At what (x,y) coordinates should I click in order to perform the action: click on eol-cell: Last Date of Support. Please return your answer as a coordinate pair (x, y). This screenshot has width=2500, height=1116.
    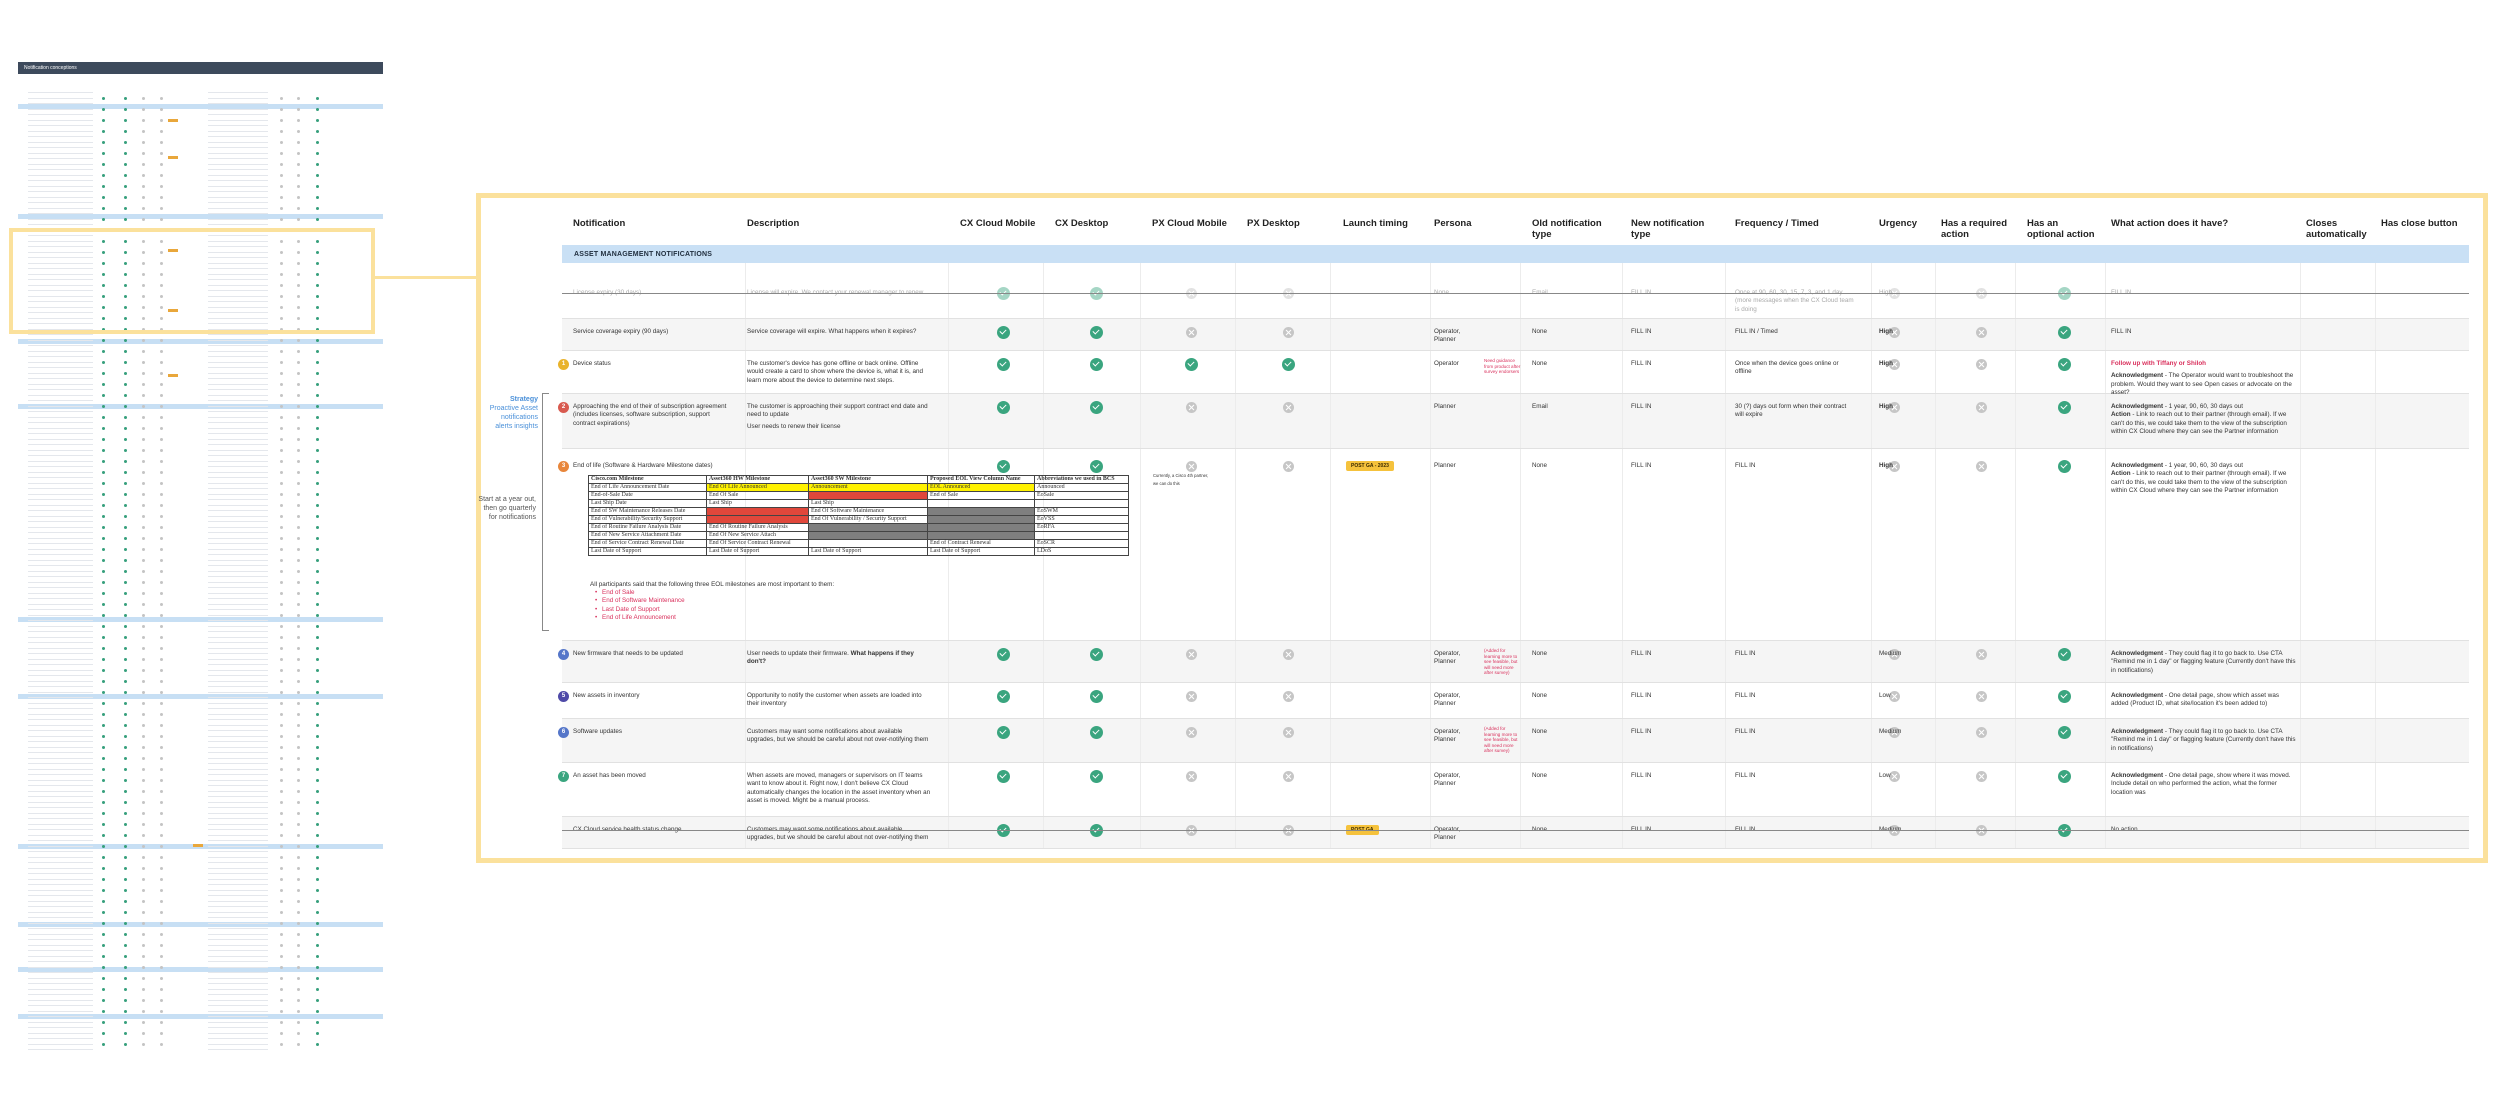
    Looking at the image, I should click on (757, 551).